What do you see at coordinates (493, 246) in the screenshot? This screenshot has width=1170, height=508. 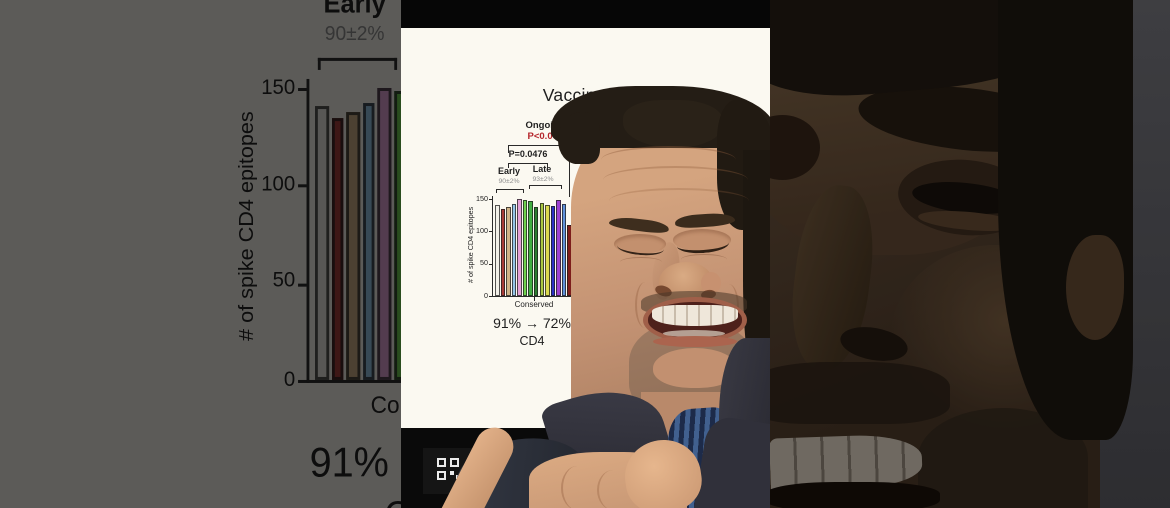 I see `y-axis` at bounding box center [493, 246].